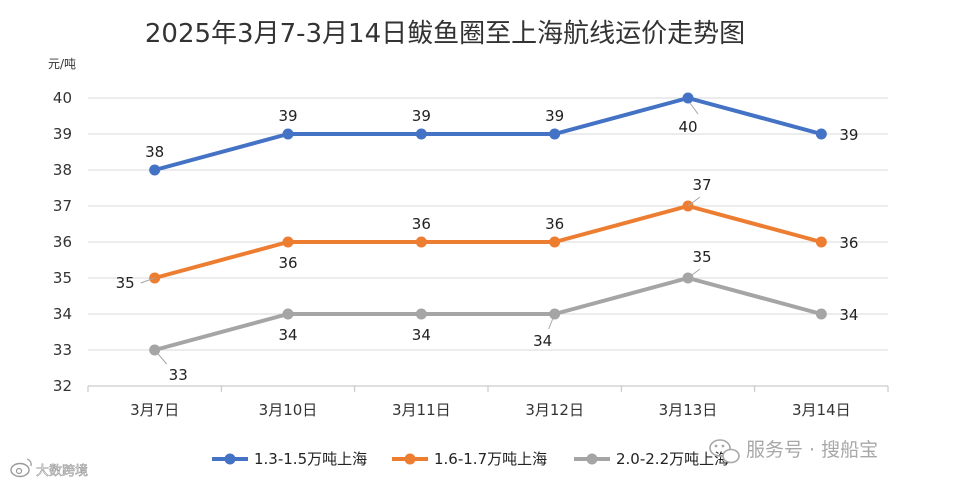 Image resolution: width=956 pixels, height=489 pixels. Describe the element at coordinates (821, 410) in the screenshot. I see `x-tick-label: 3月14日` at that location.